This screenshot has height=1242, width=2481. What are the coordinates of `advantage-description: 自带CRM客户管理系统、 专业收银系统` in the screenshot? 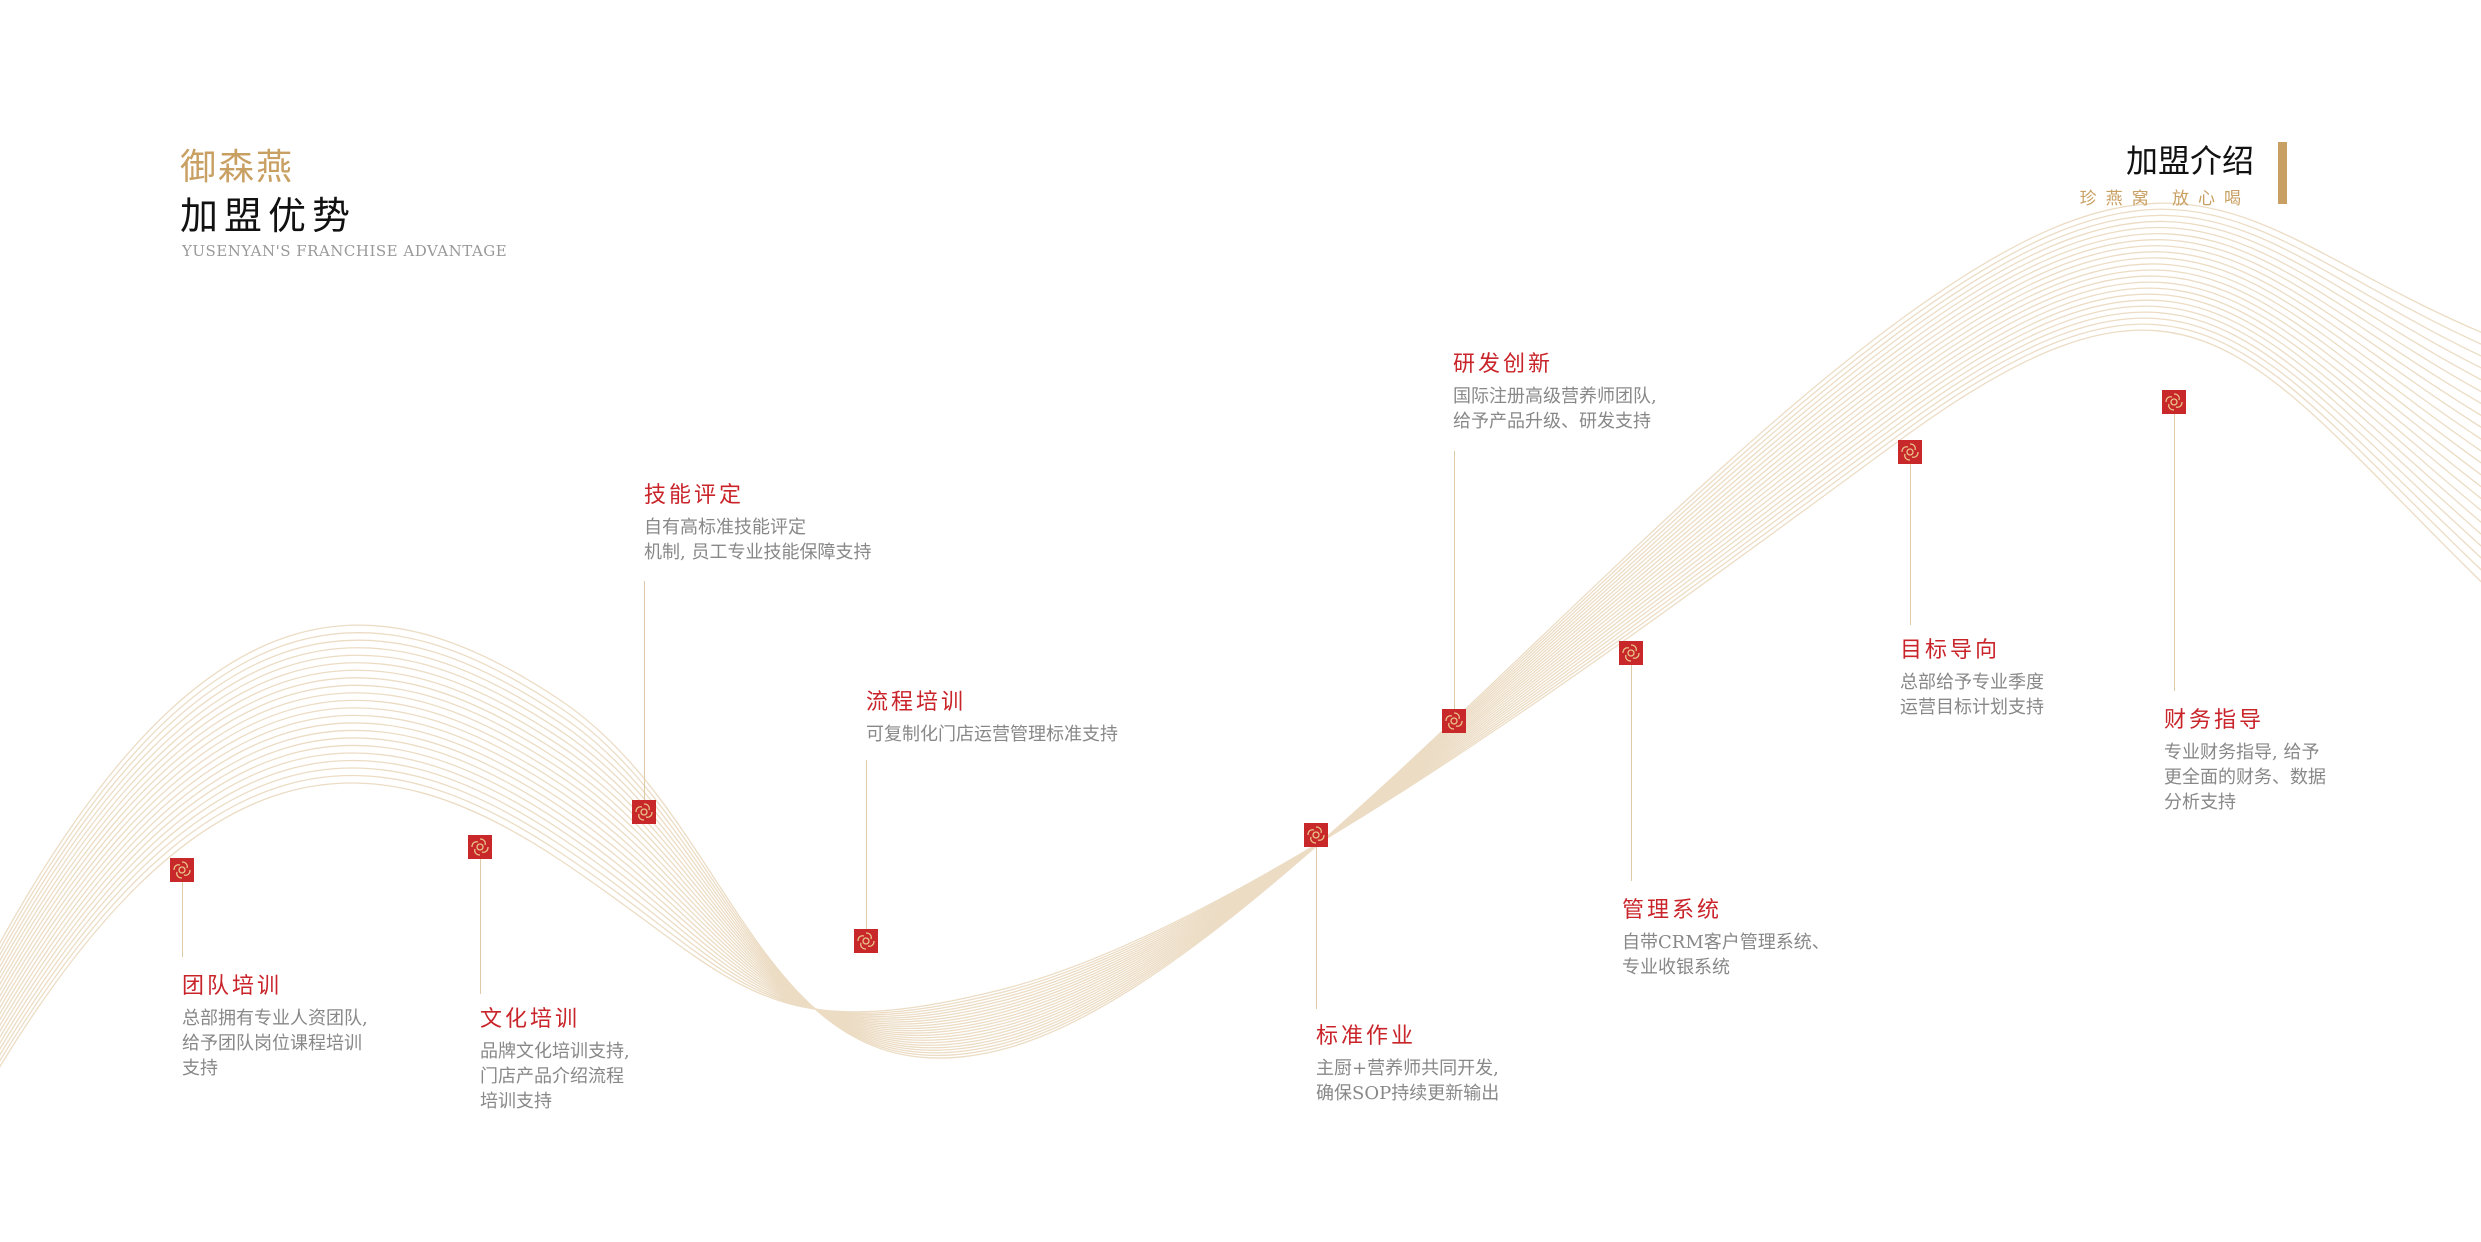 It's located at (1726, 955).